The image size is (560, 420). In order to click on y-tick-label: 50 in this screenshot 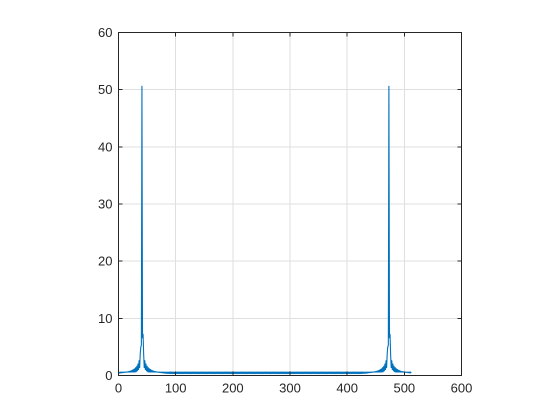, I will do `click(105, 89)`.